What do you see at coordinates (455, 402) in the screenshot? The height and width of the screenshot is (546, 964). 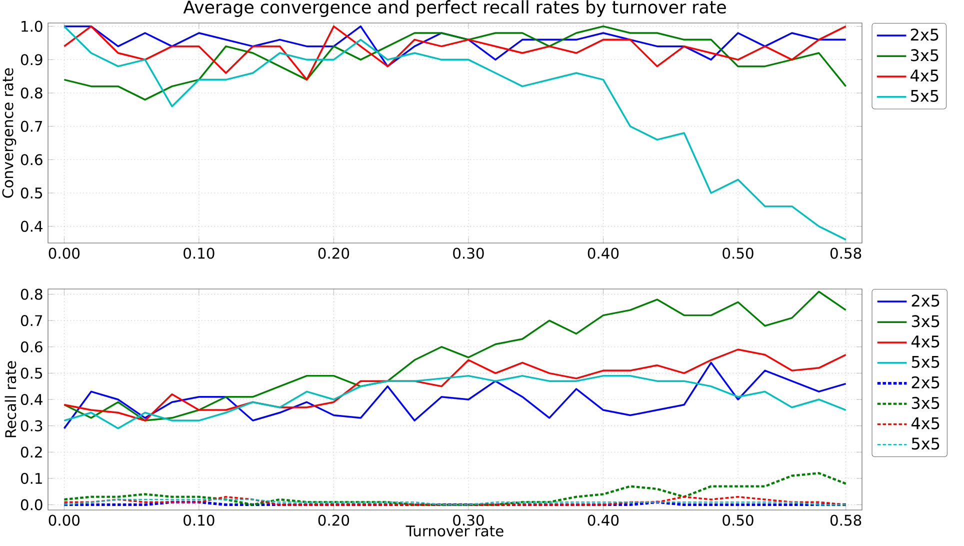 I see `line-series` at bounding box center [455, 402].